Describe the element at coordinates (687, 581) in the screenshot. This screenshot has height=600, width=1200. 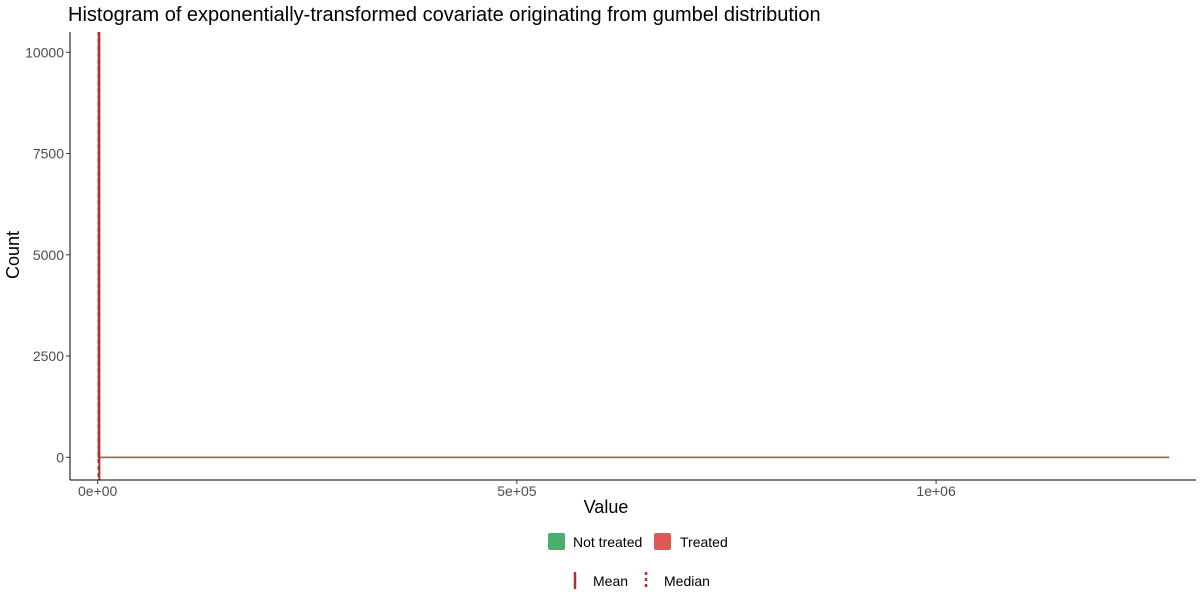
I see `legend-label: Median` at that location.